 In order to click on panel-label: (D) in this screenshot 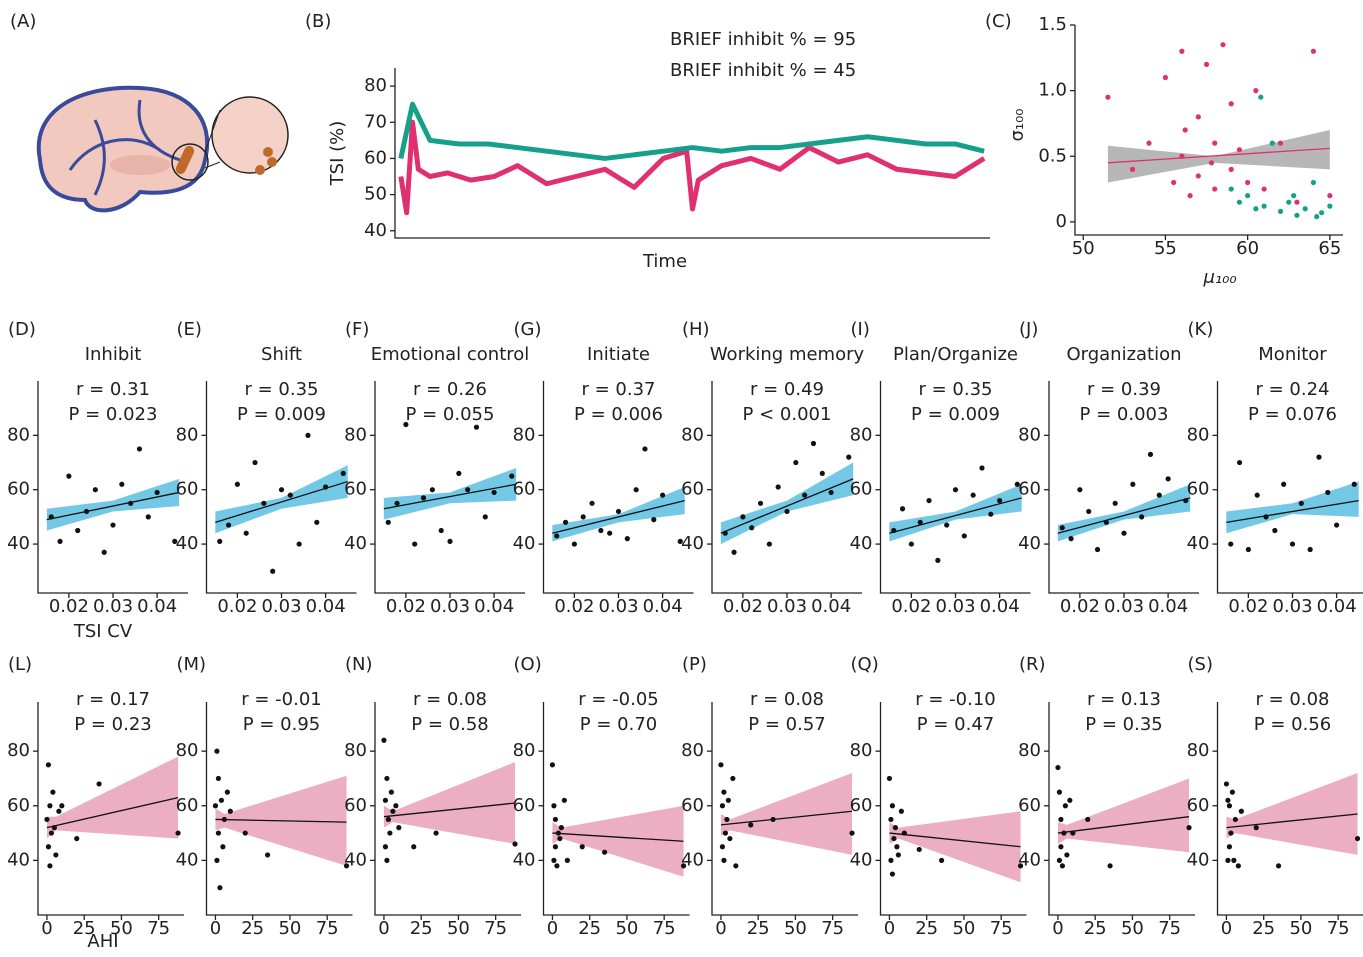, I will do `click(22, 329)`.